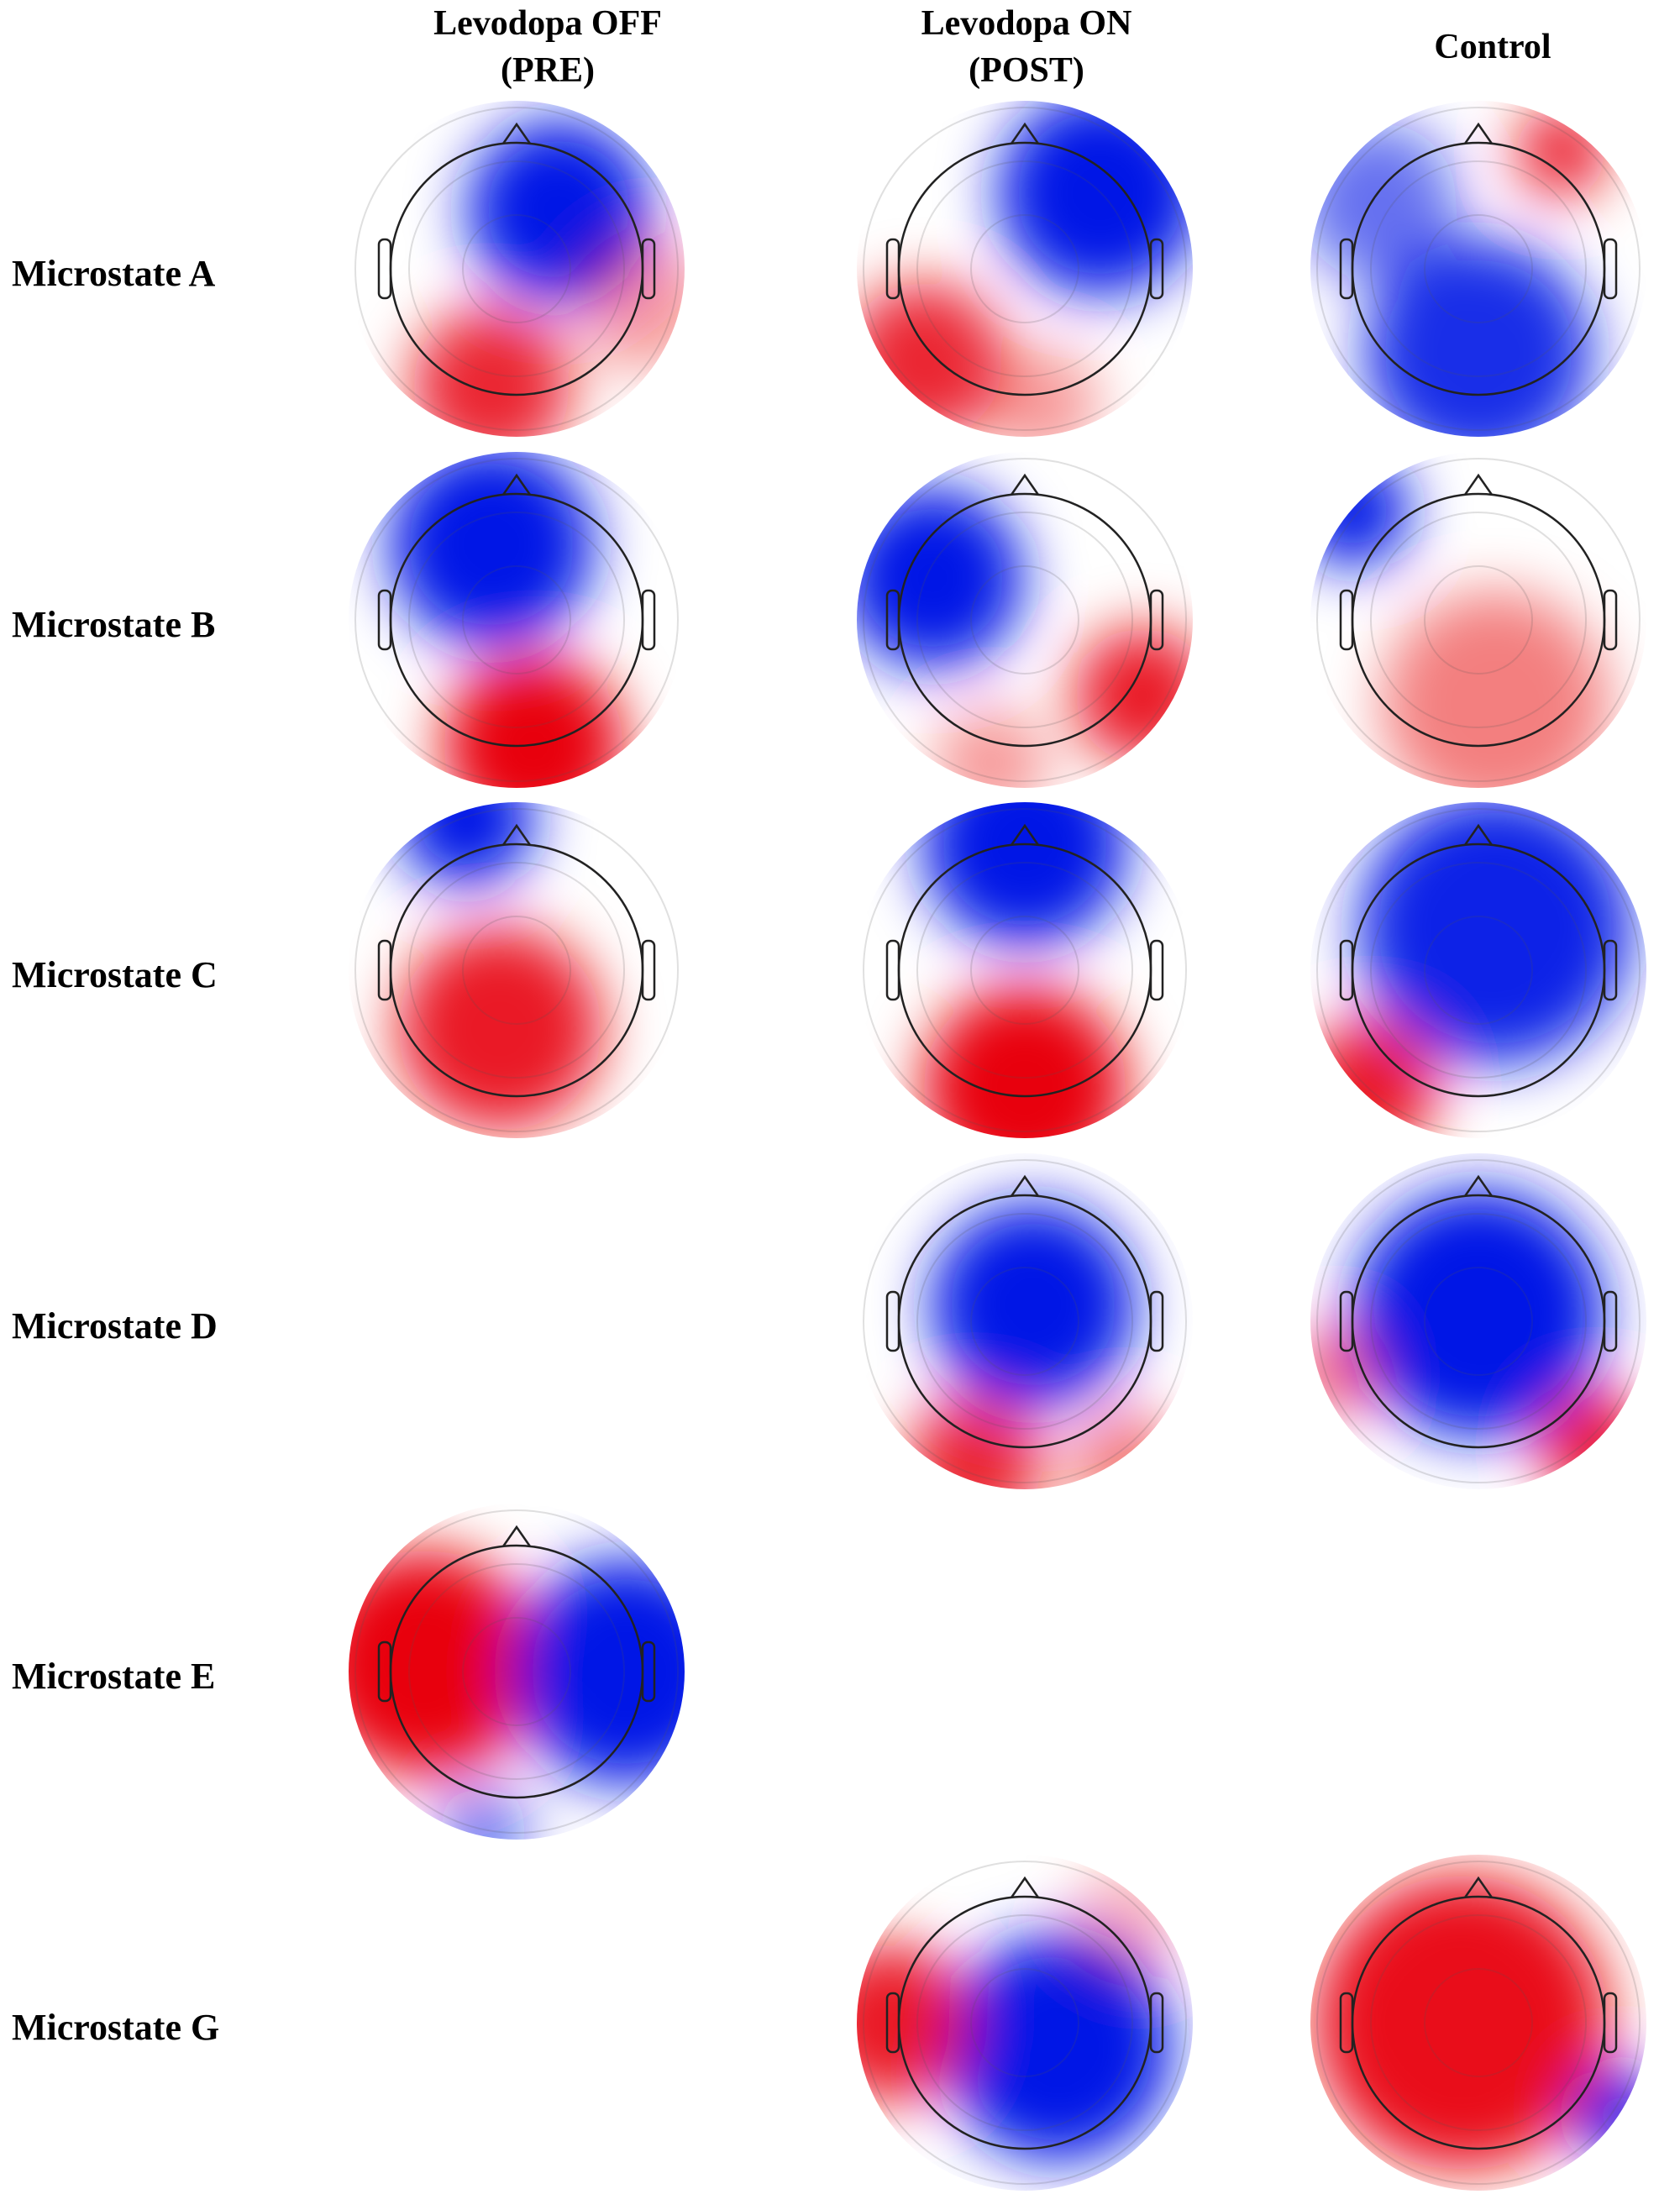 This screenshot has height=2210, width=1680. What do you see at coordinates (115, 974) in the screenshot?
I see `row-label-microstate-c: Microstate C` at bounding box center [115, 974].